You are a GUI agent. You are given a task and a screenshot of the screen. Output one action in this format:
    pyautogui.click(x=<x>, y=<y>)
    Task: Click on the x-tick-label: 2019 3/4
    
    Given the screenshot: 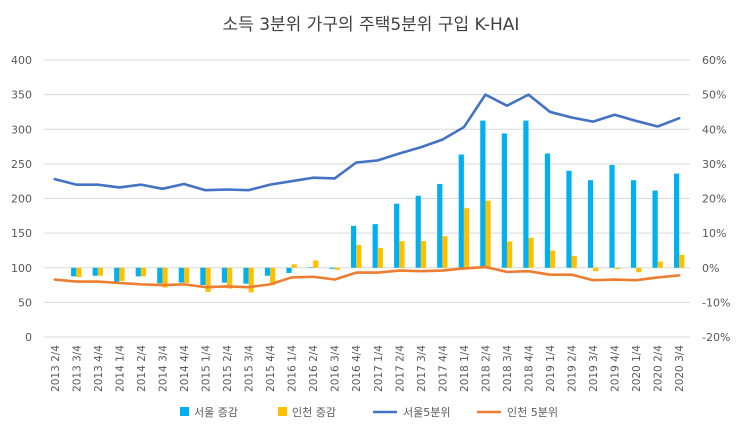 What is the action you would take?
    pyautogui.click(x=594, y=368)
    